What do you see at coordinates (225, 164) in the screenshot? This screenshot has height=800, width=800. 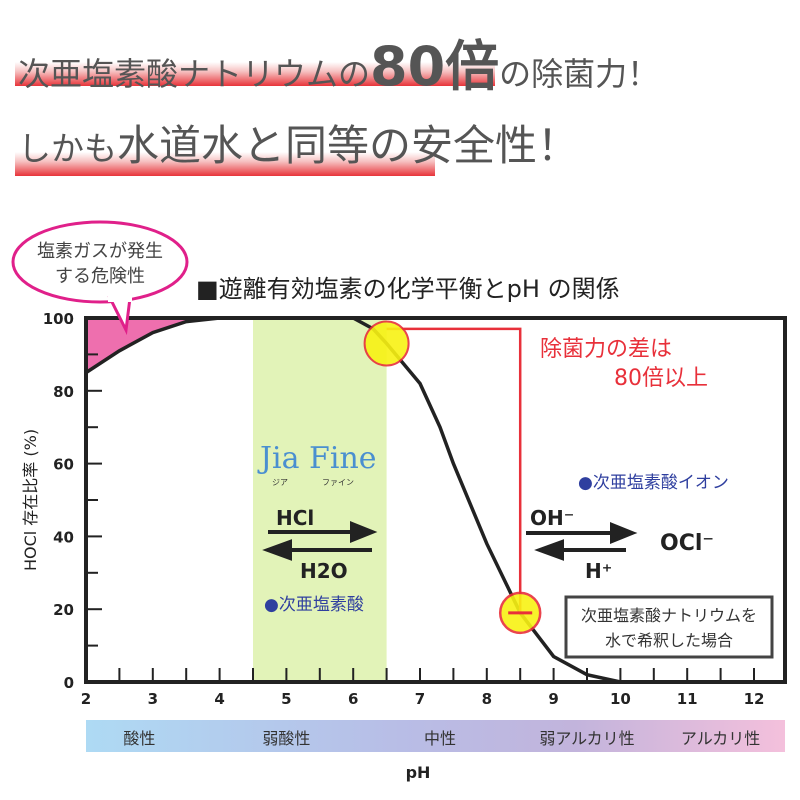 I see `headline2-underline` at bounding box center [225, 164].